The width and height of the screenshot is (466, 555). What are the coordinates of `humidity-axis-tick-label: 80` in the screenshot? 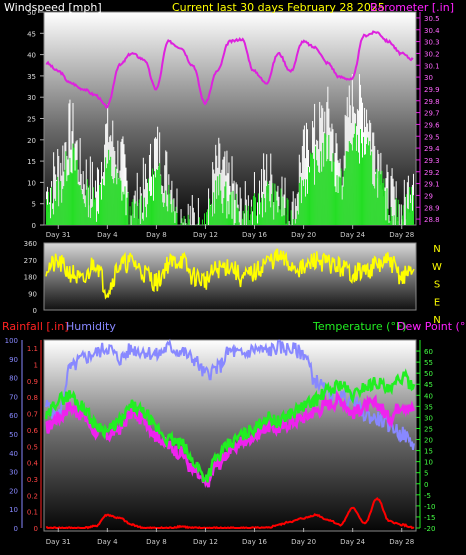 It's located at (13, 379).